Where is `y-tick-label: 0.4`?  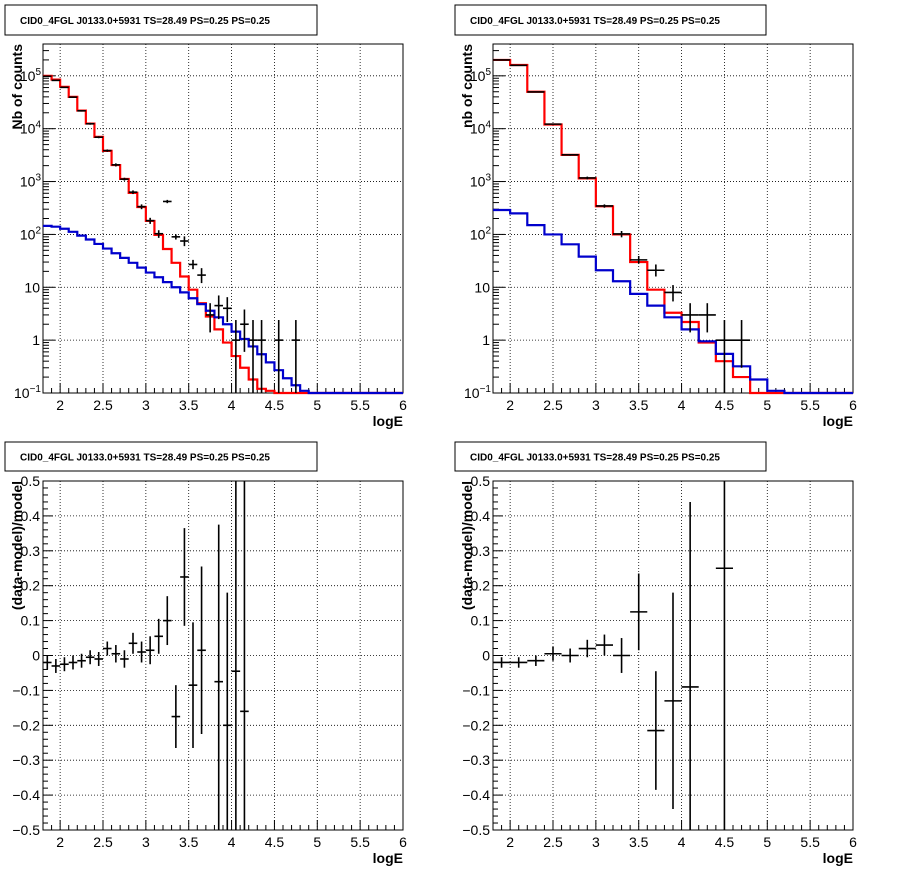
y-tick-label: 0.4 is located at coordinates (31, 516).